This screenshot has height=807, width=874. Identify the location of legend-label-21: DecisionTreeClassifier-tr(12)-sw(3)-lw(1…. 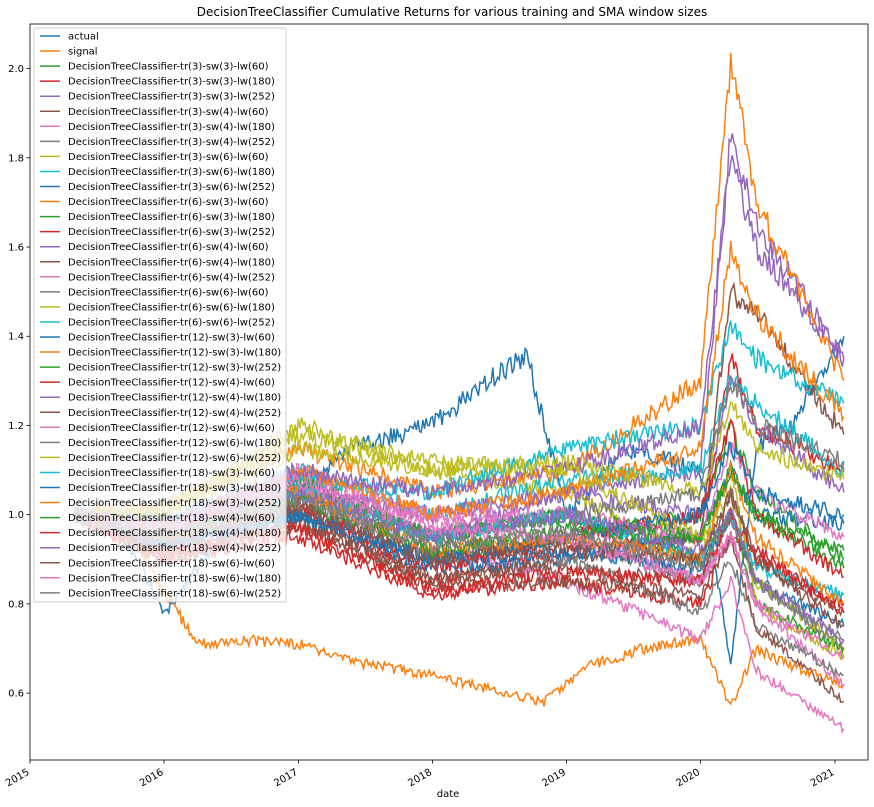
(174, 353).